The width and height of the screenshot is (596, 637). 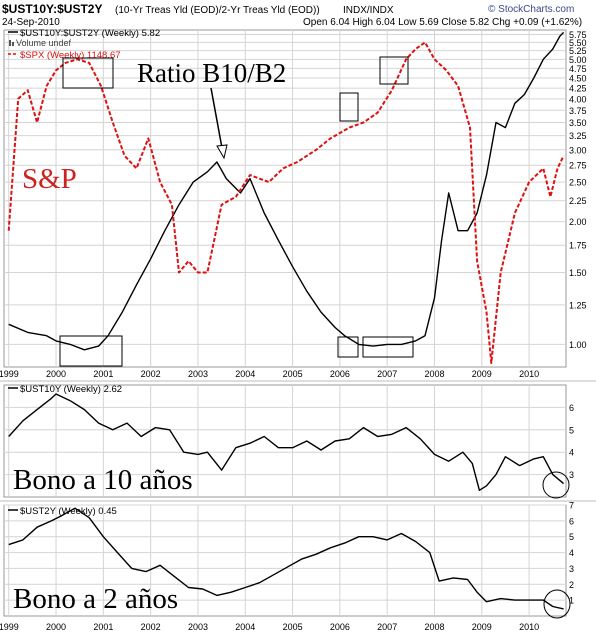 What do you see at coordinates (578, 78) in the screenshot?
I see `y-tick-label: 4.50` at bounding box center [578, 78].